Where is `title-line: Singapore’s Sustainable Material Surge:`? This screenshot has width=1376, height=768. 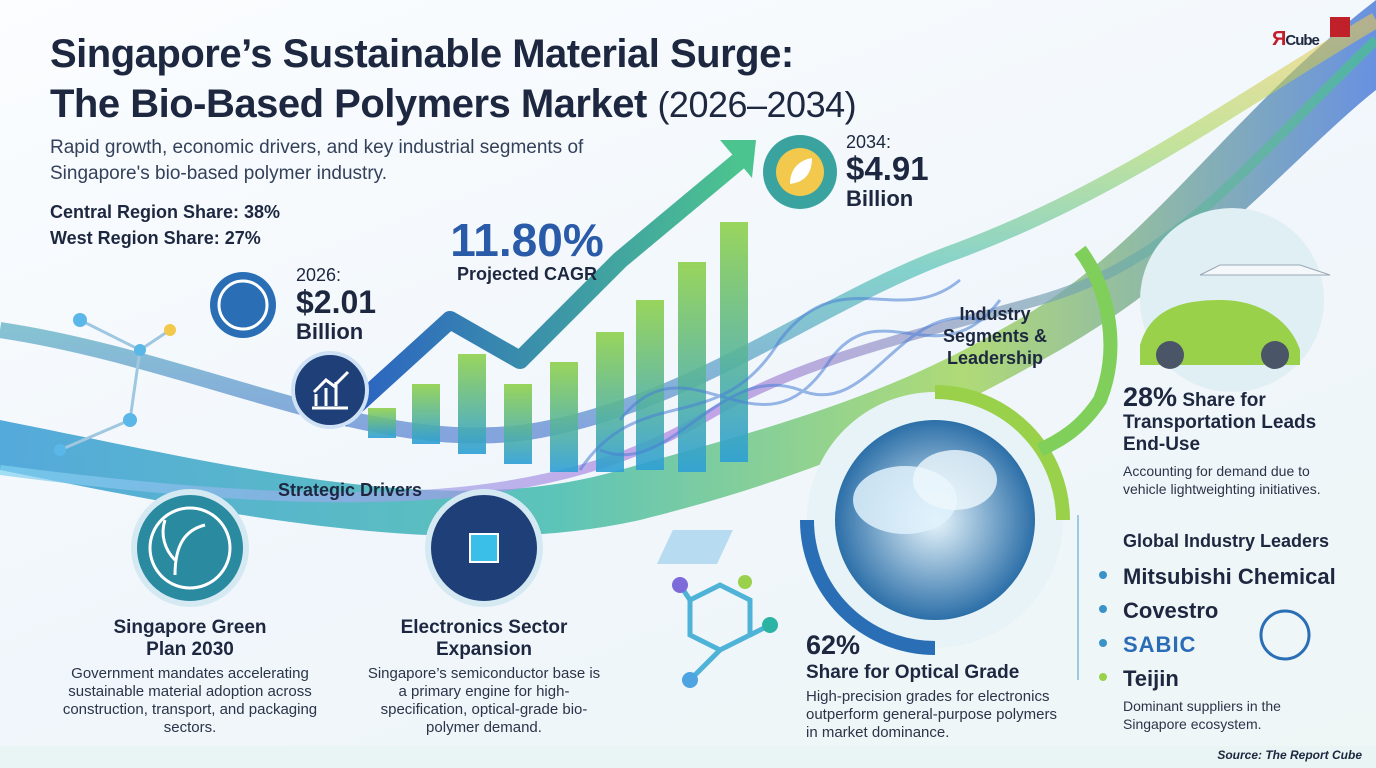
title-line: Singapore’s Sustainable Material Surge: is located at coordinates (422, 54).